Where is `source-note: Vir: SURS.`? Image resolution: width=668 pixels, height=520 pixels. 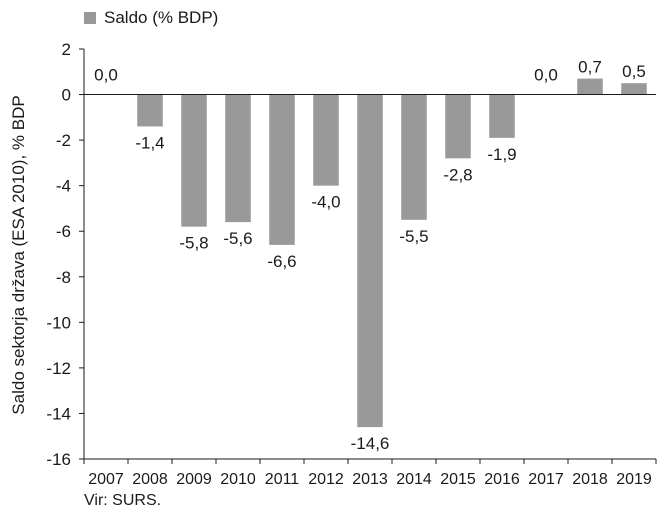
source-note: Vir: SURS. is located at coordinates (123, 500).